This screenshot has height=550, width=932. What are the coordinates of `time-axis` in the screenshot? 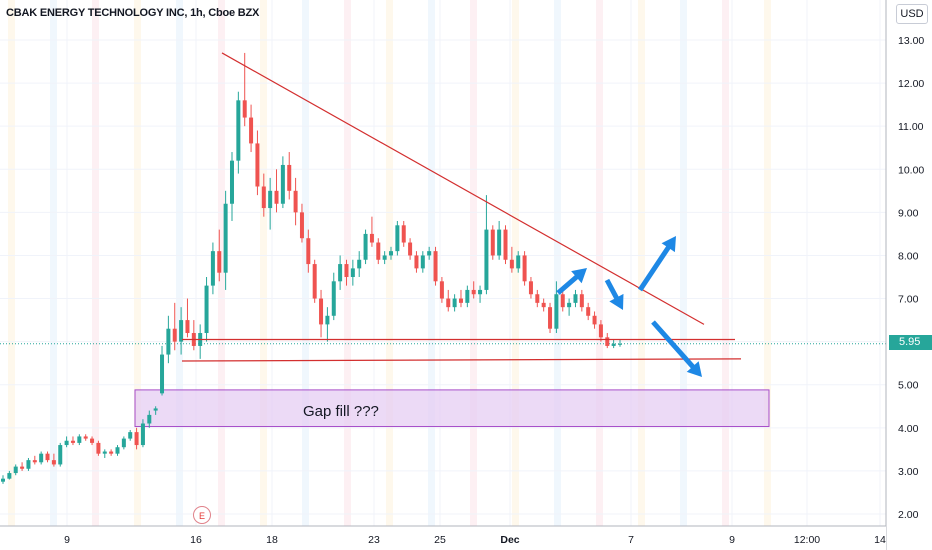 It's located at (443, 538).